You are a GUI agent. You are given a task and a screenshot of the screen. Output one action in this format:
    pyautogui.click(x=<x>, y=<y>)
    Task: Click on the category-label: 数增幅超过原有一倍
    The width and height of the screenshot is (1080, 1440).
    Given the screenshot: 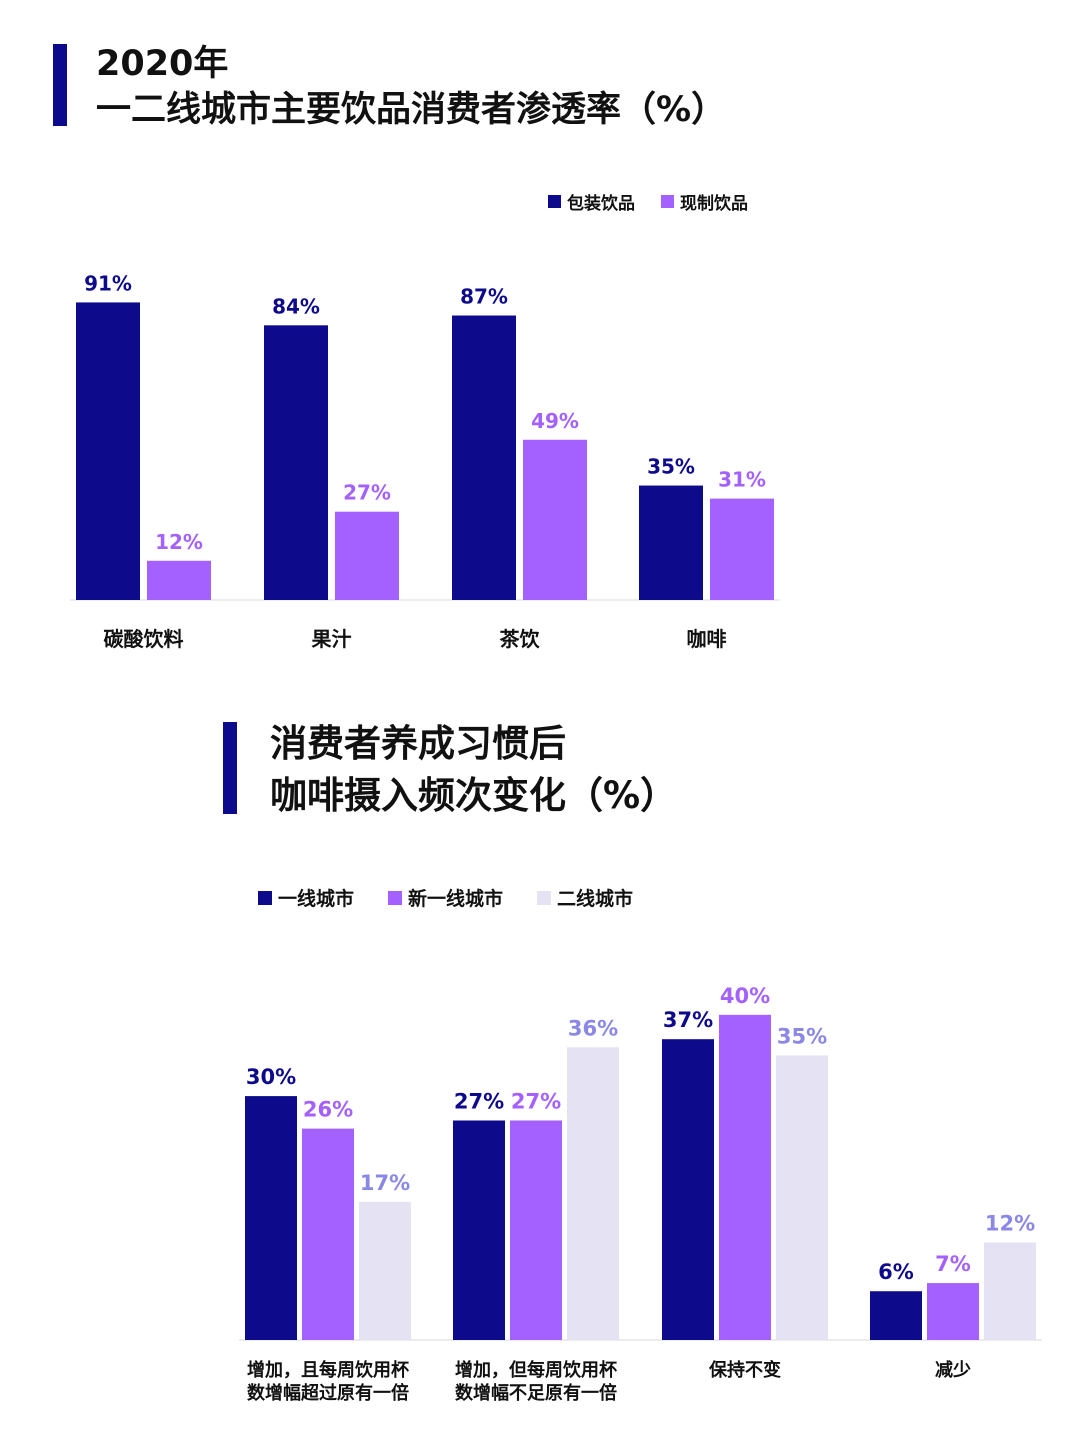 What is the action you would take?
    pyautogui.click(x=328, y=1393)
    